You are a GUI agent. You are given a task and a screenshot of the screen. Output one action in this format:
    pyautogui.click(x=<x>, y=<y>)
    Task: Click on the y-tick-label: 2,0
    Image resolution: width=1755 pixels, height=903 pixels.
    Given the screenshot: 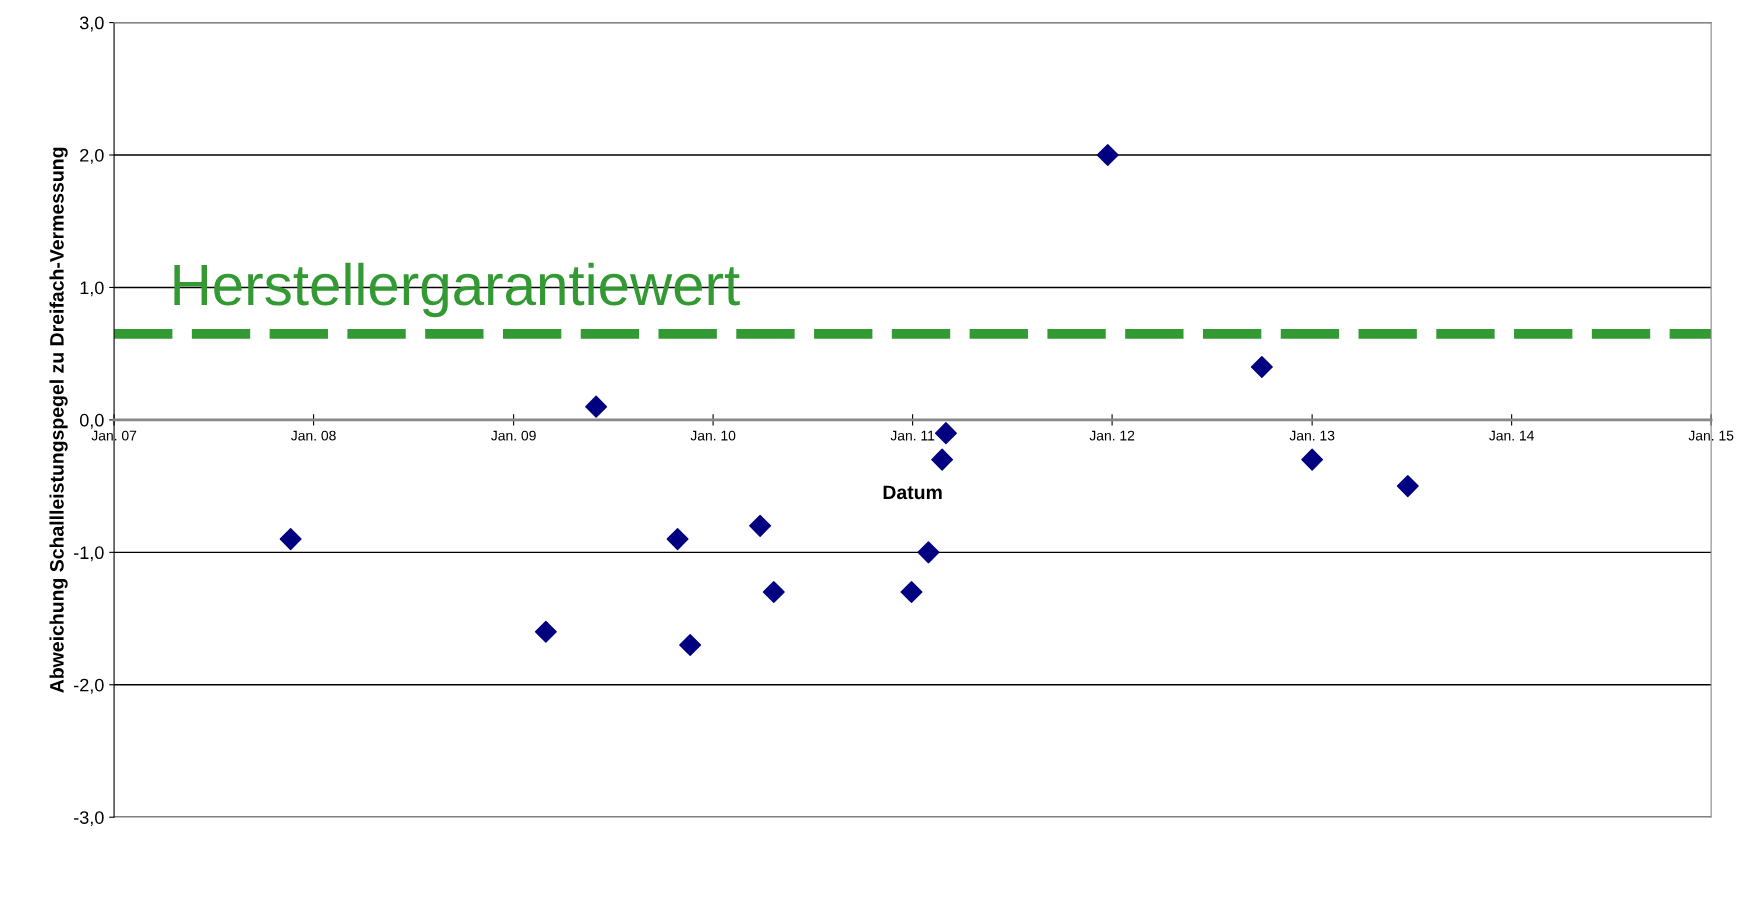 What is the action you would take?
    pyautogui.click(x=92, y=156)
    